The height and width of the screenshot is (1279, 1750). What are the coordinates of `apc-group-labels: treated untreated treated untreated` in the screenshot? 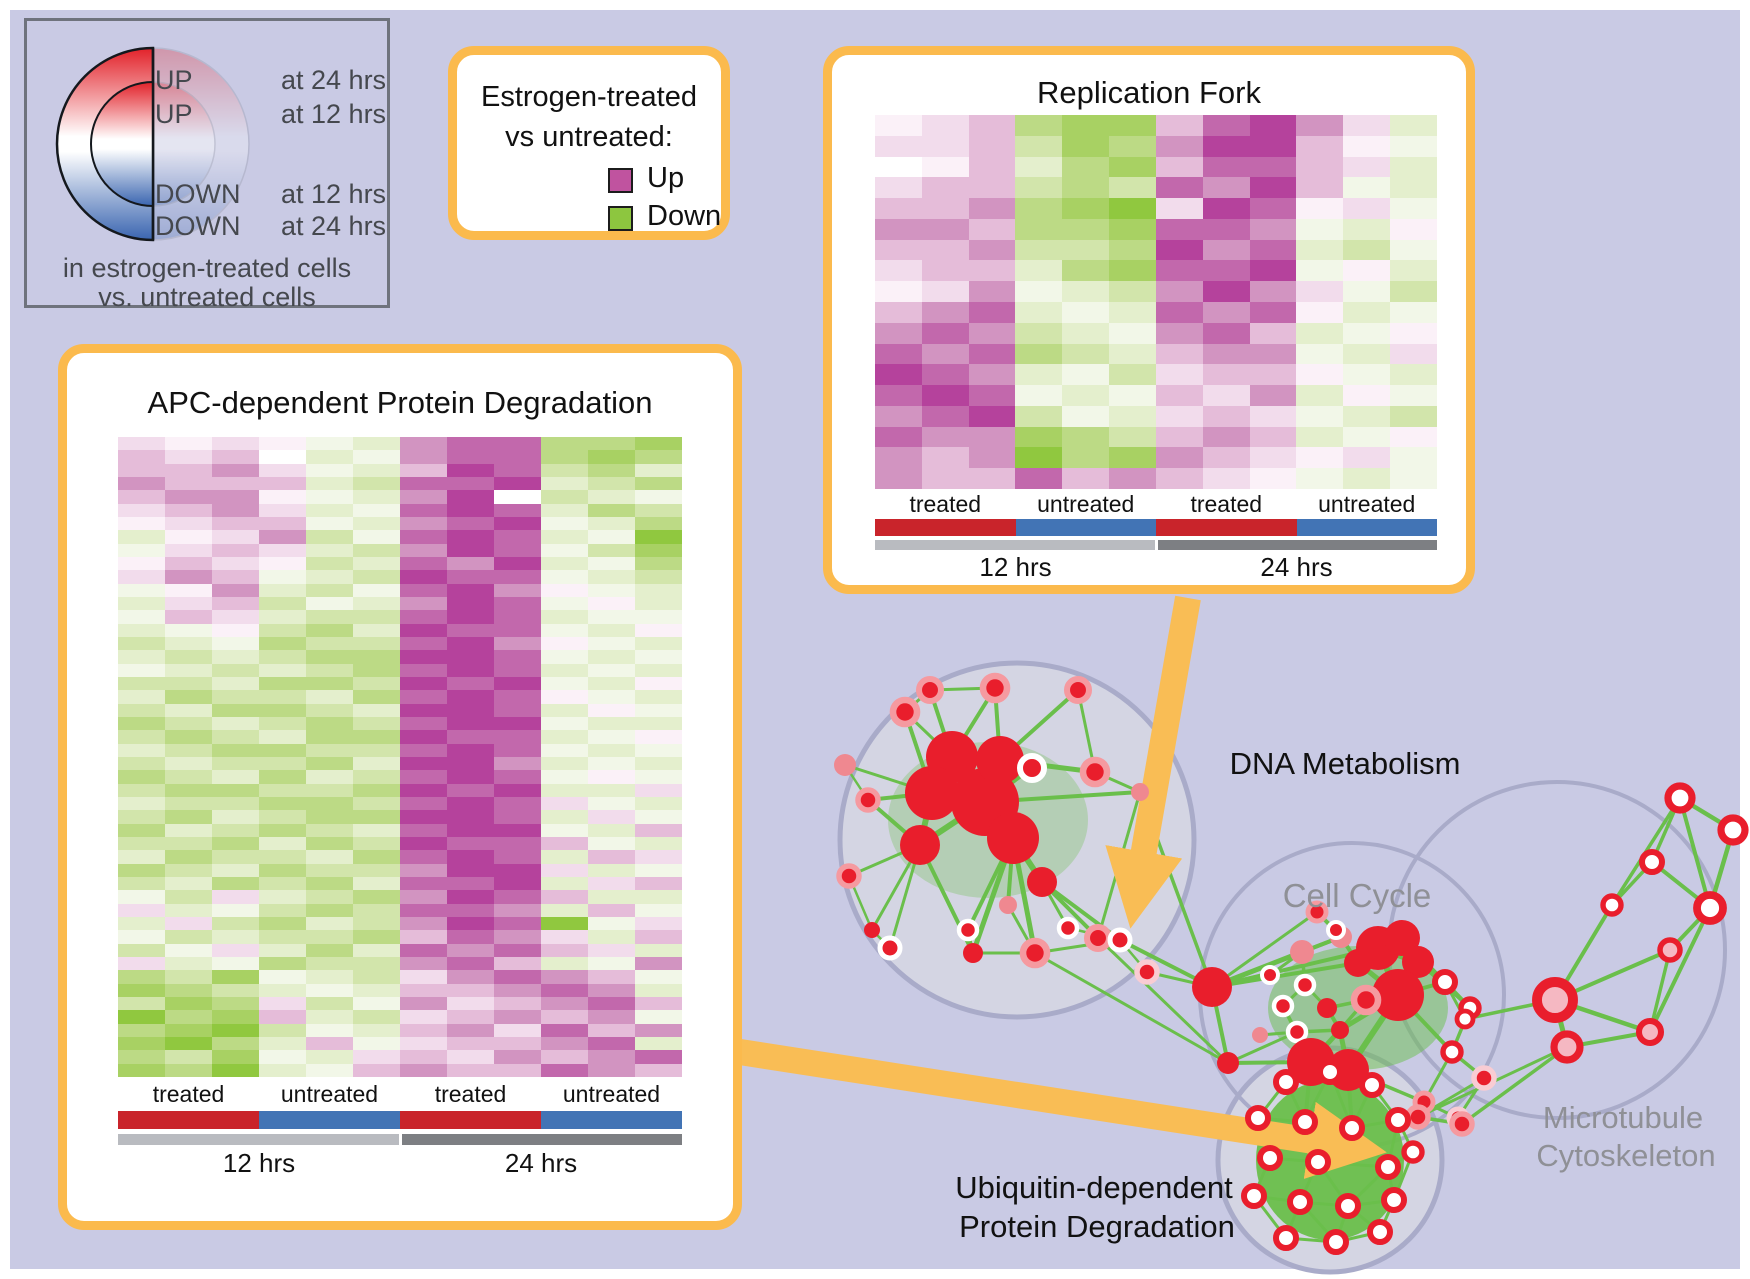 It's located at (400, 1094).